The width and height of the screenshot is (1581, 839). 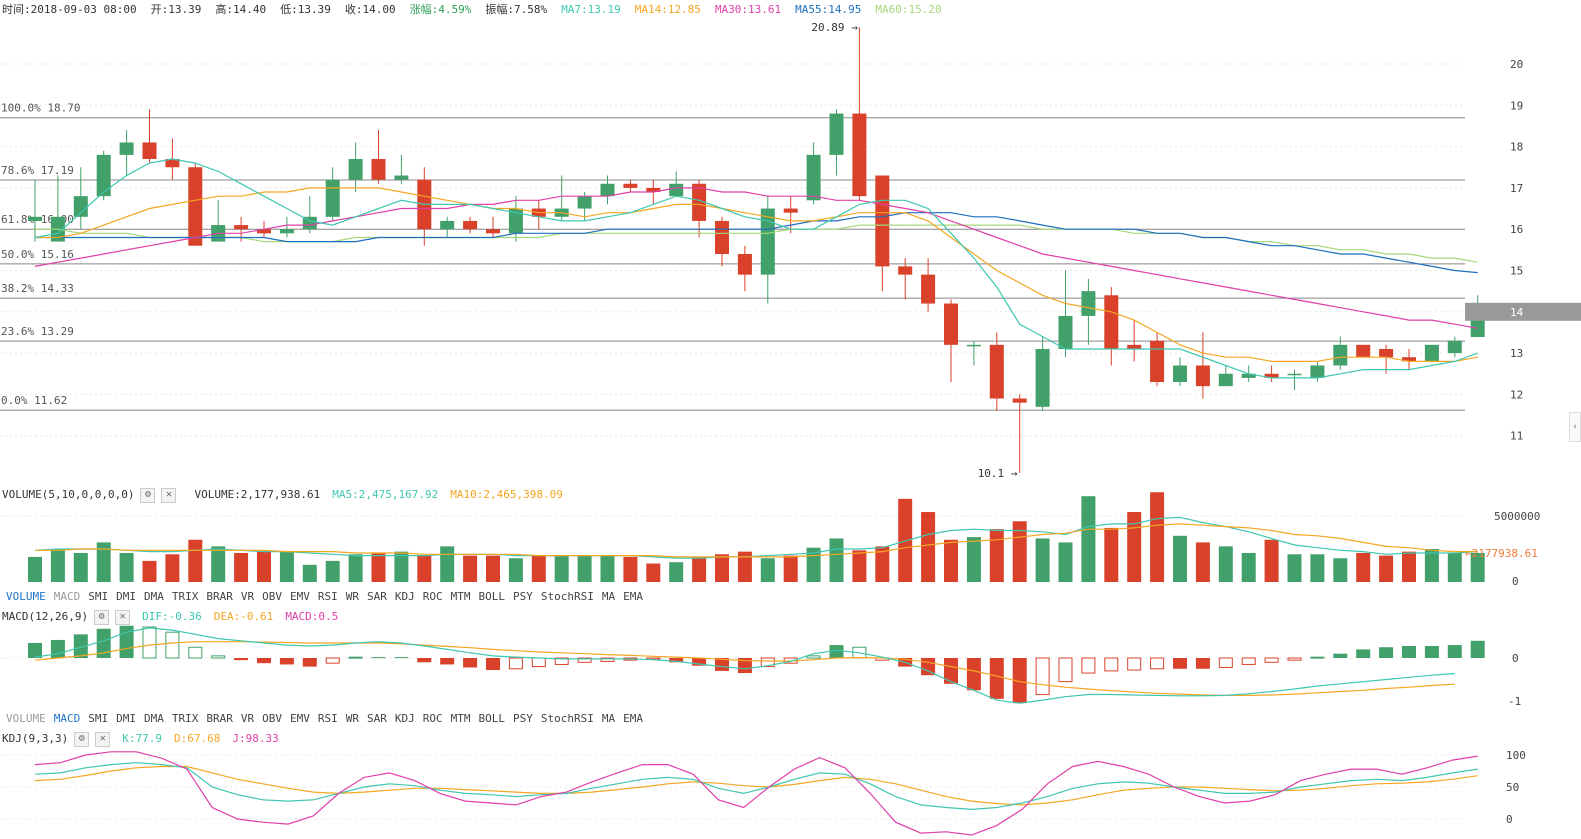 I want to click on volume-ma5: MA5:2,475,167.92, so click(x=385, y=494).